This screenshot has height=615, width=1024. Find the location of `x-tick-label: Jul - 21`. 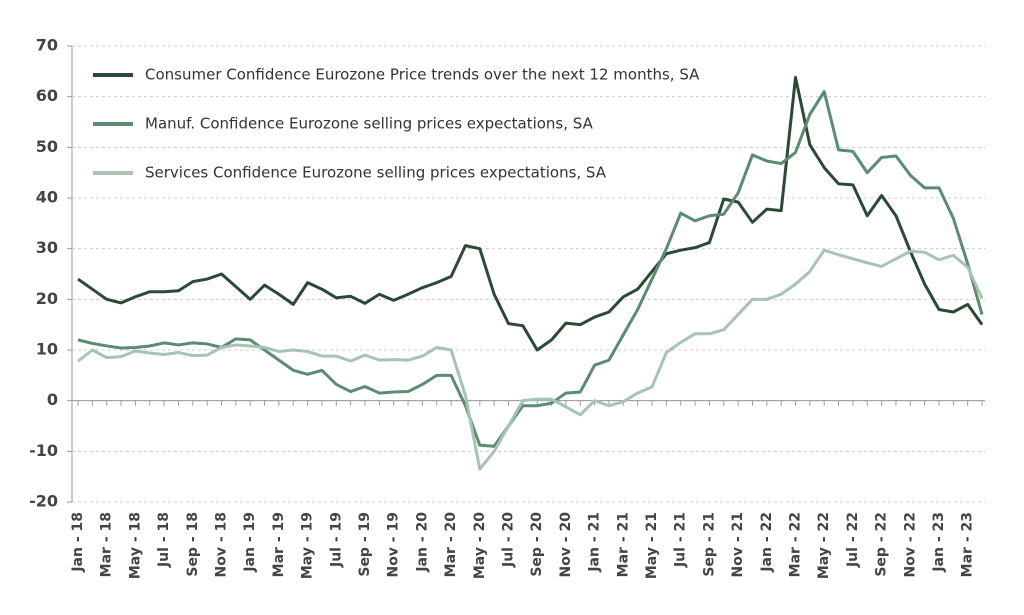

x-tick-label: Jul - 21 is located at coordinates (681, 540).